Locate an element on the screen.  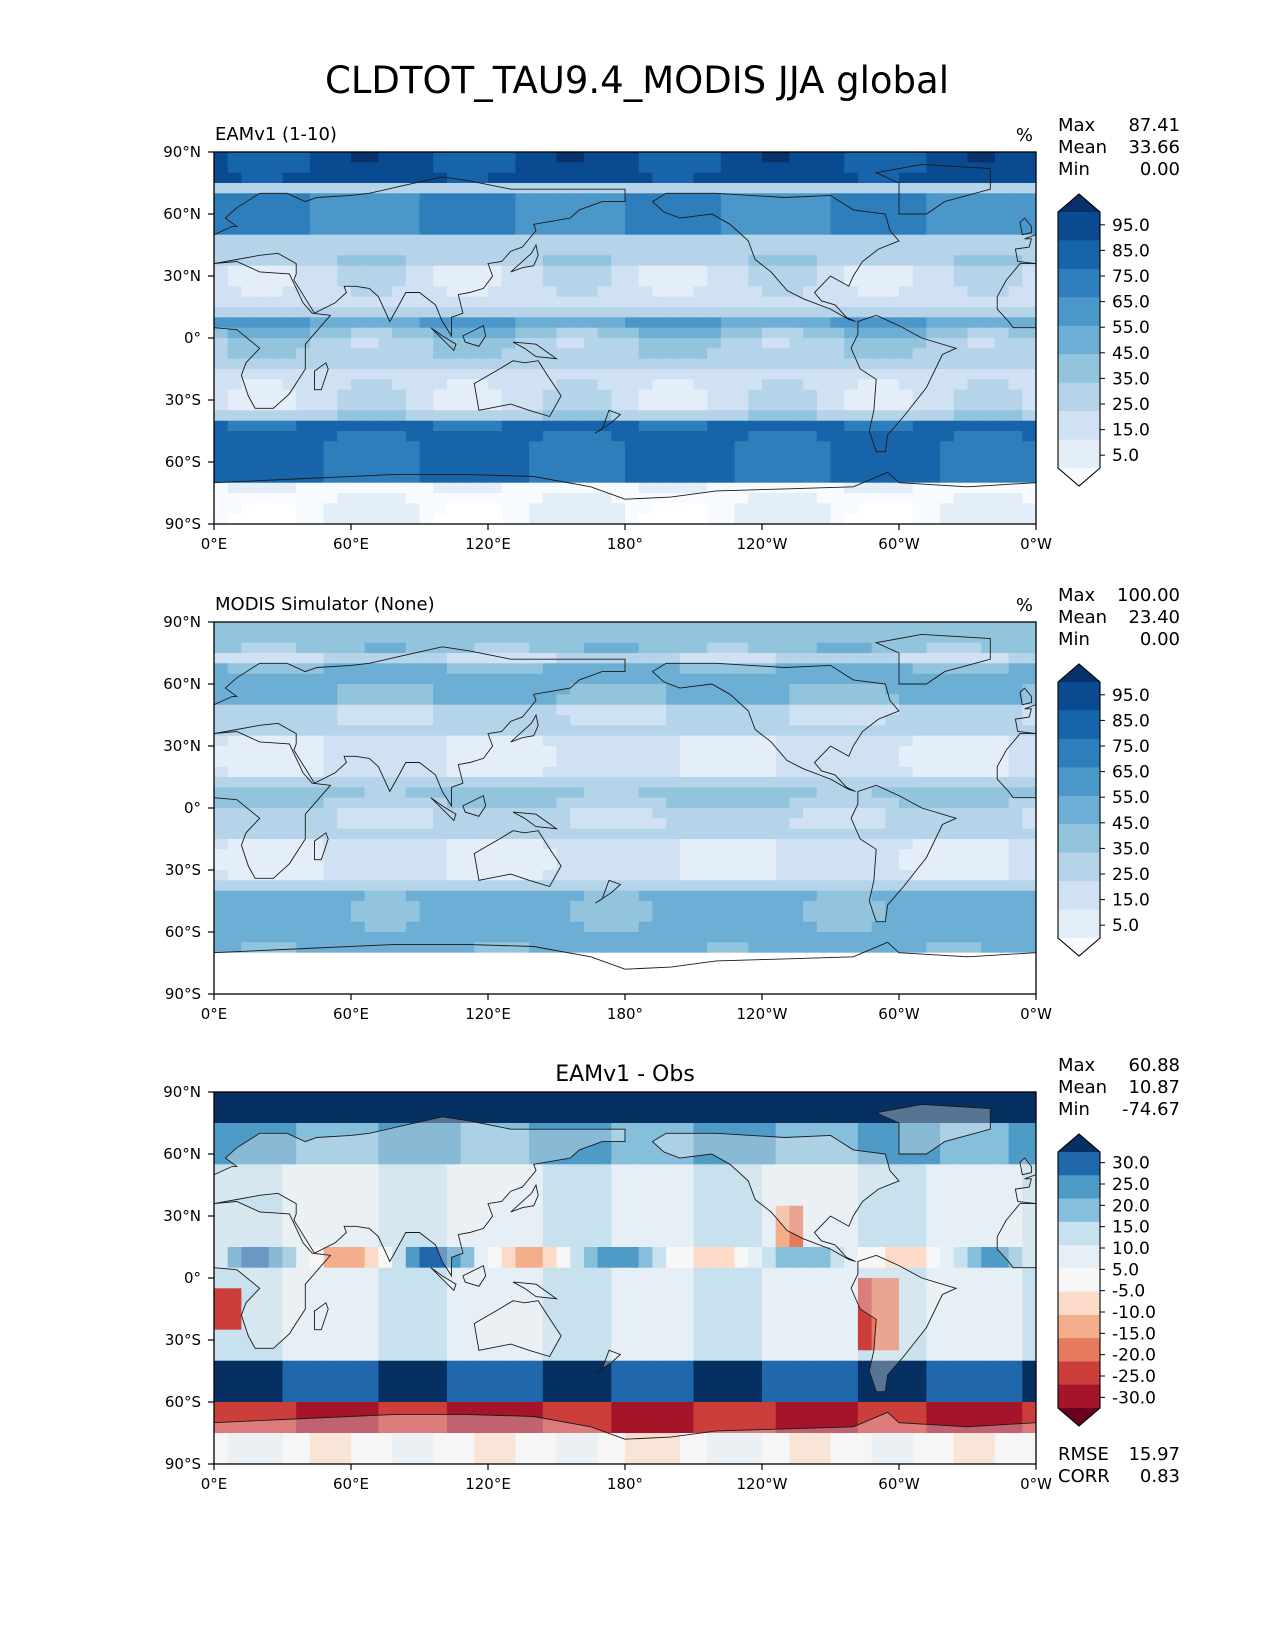
stat-value: 23.40 is located at coordinates (1154, 617).